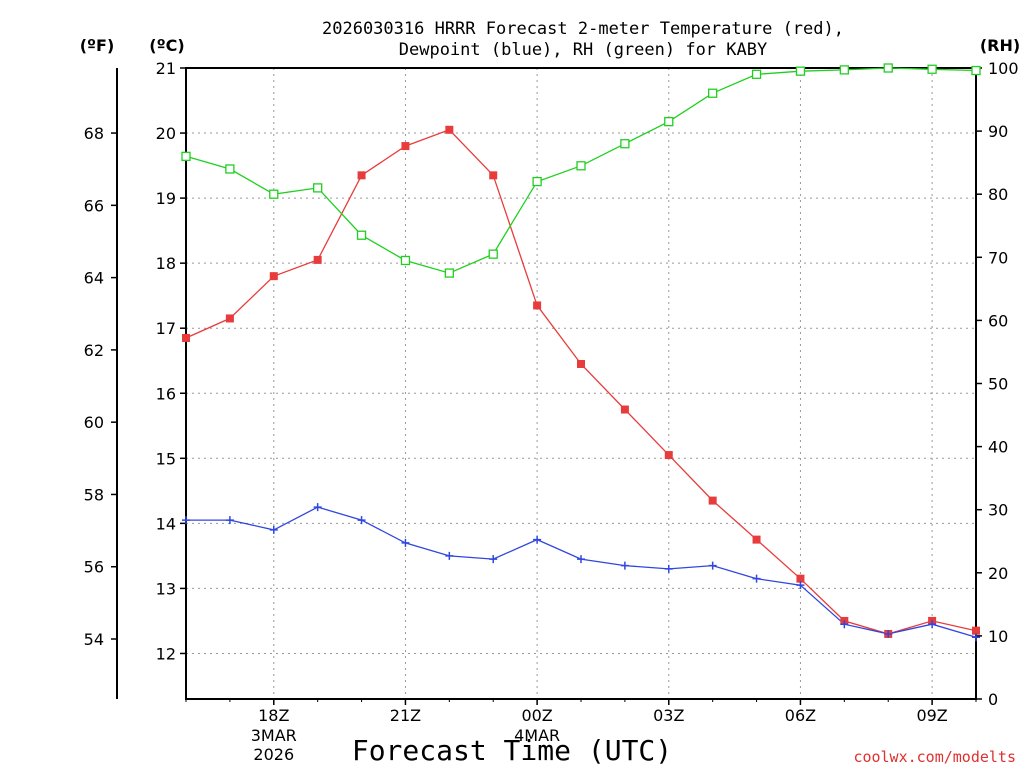 This screenshot has height=768, width=1024. I want to click on rh-tick-label: 30, so click(998, 510).